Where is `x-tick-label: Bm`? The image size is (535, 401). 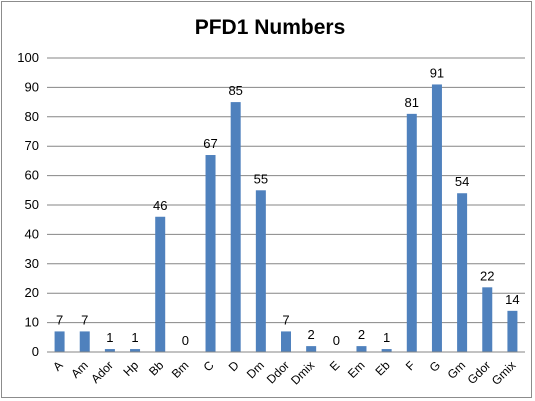 x-tick-label: Bm is located at coordinates (180, 369).